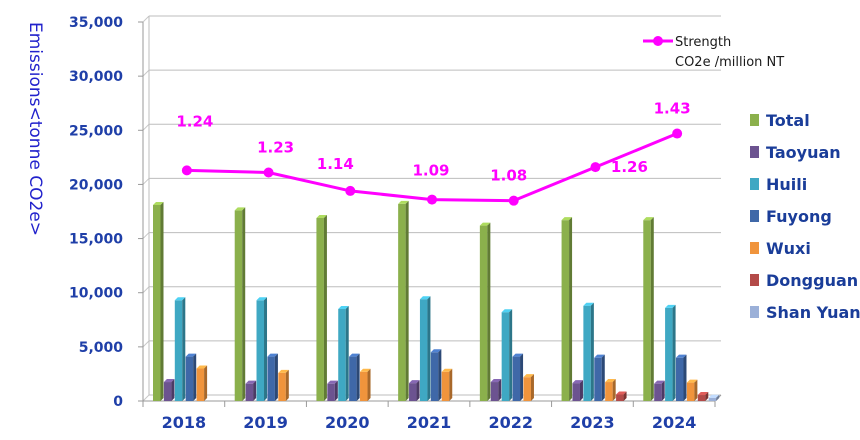 Image resolution: width=860 pixels, height=440 pixels. I want to click on x-tick-label: 2022, so click(510, 422).